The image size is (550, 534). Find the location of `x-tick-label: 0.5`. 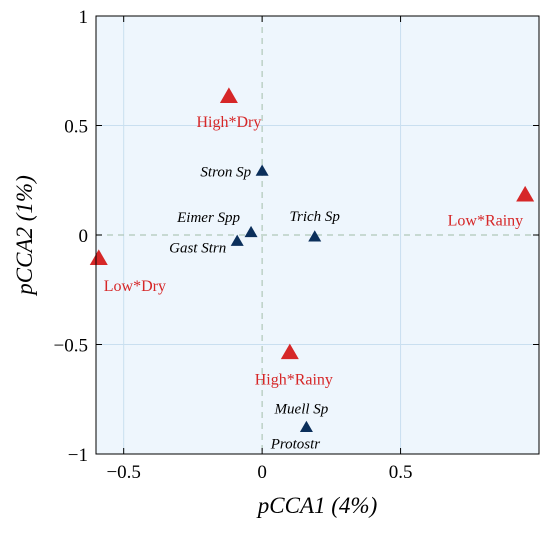

x-tick-label: 0.5 is located at coordinates (401, 472).